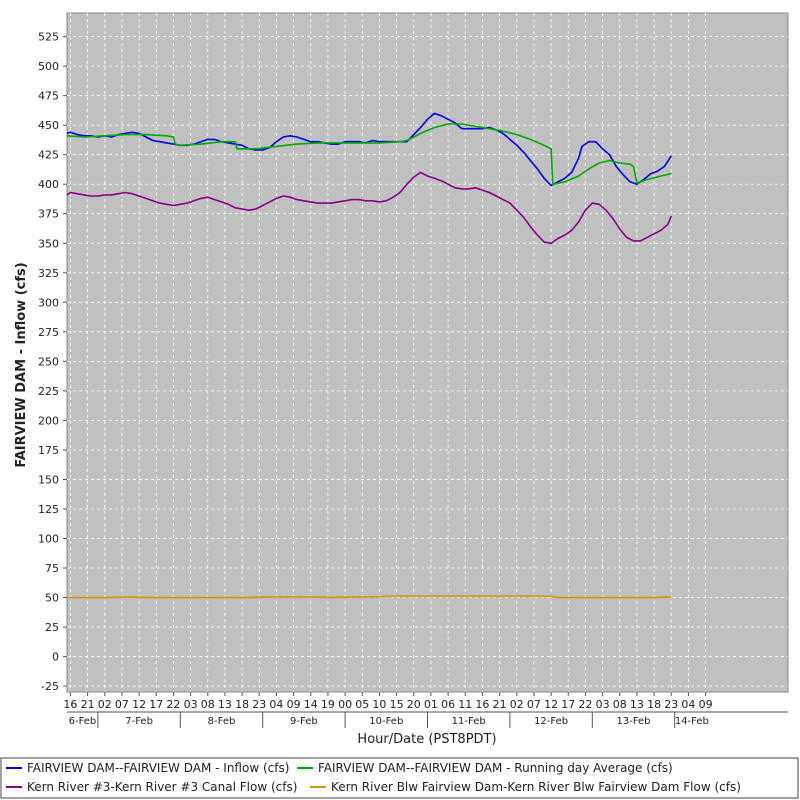 This screenshot has width=800, height=800. I want to click on y-tick-label: 200, so click(48, 420).